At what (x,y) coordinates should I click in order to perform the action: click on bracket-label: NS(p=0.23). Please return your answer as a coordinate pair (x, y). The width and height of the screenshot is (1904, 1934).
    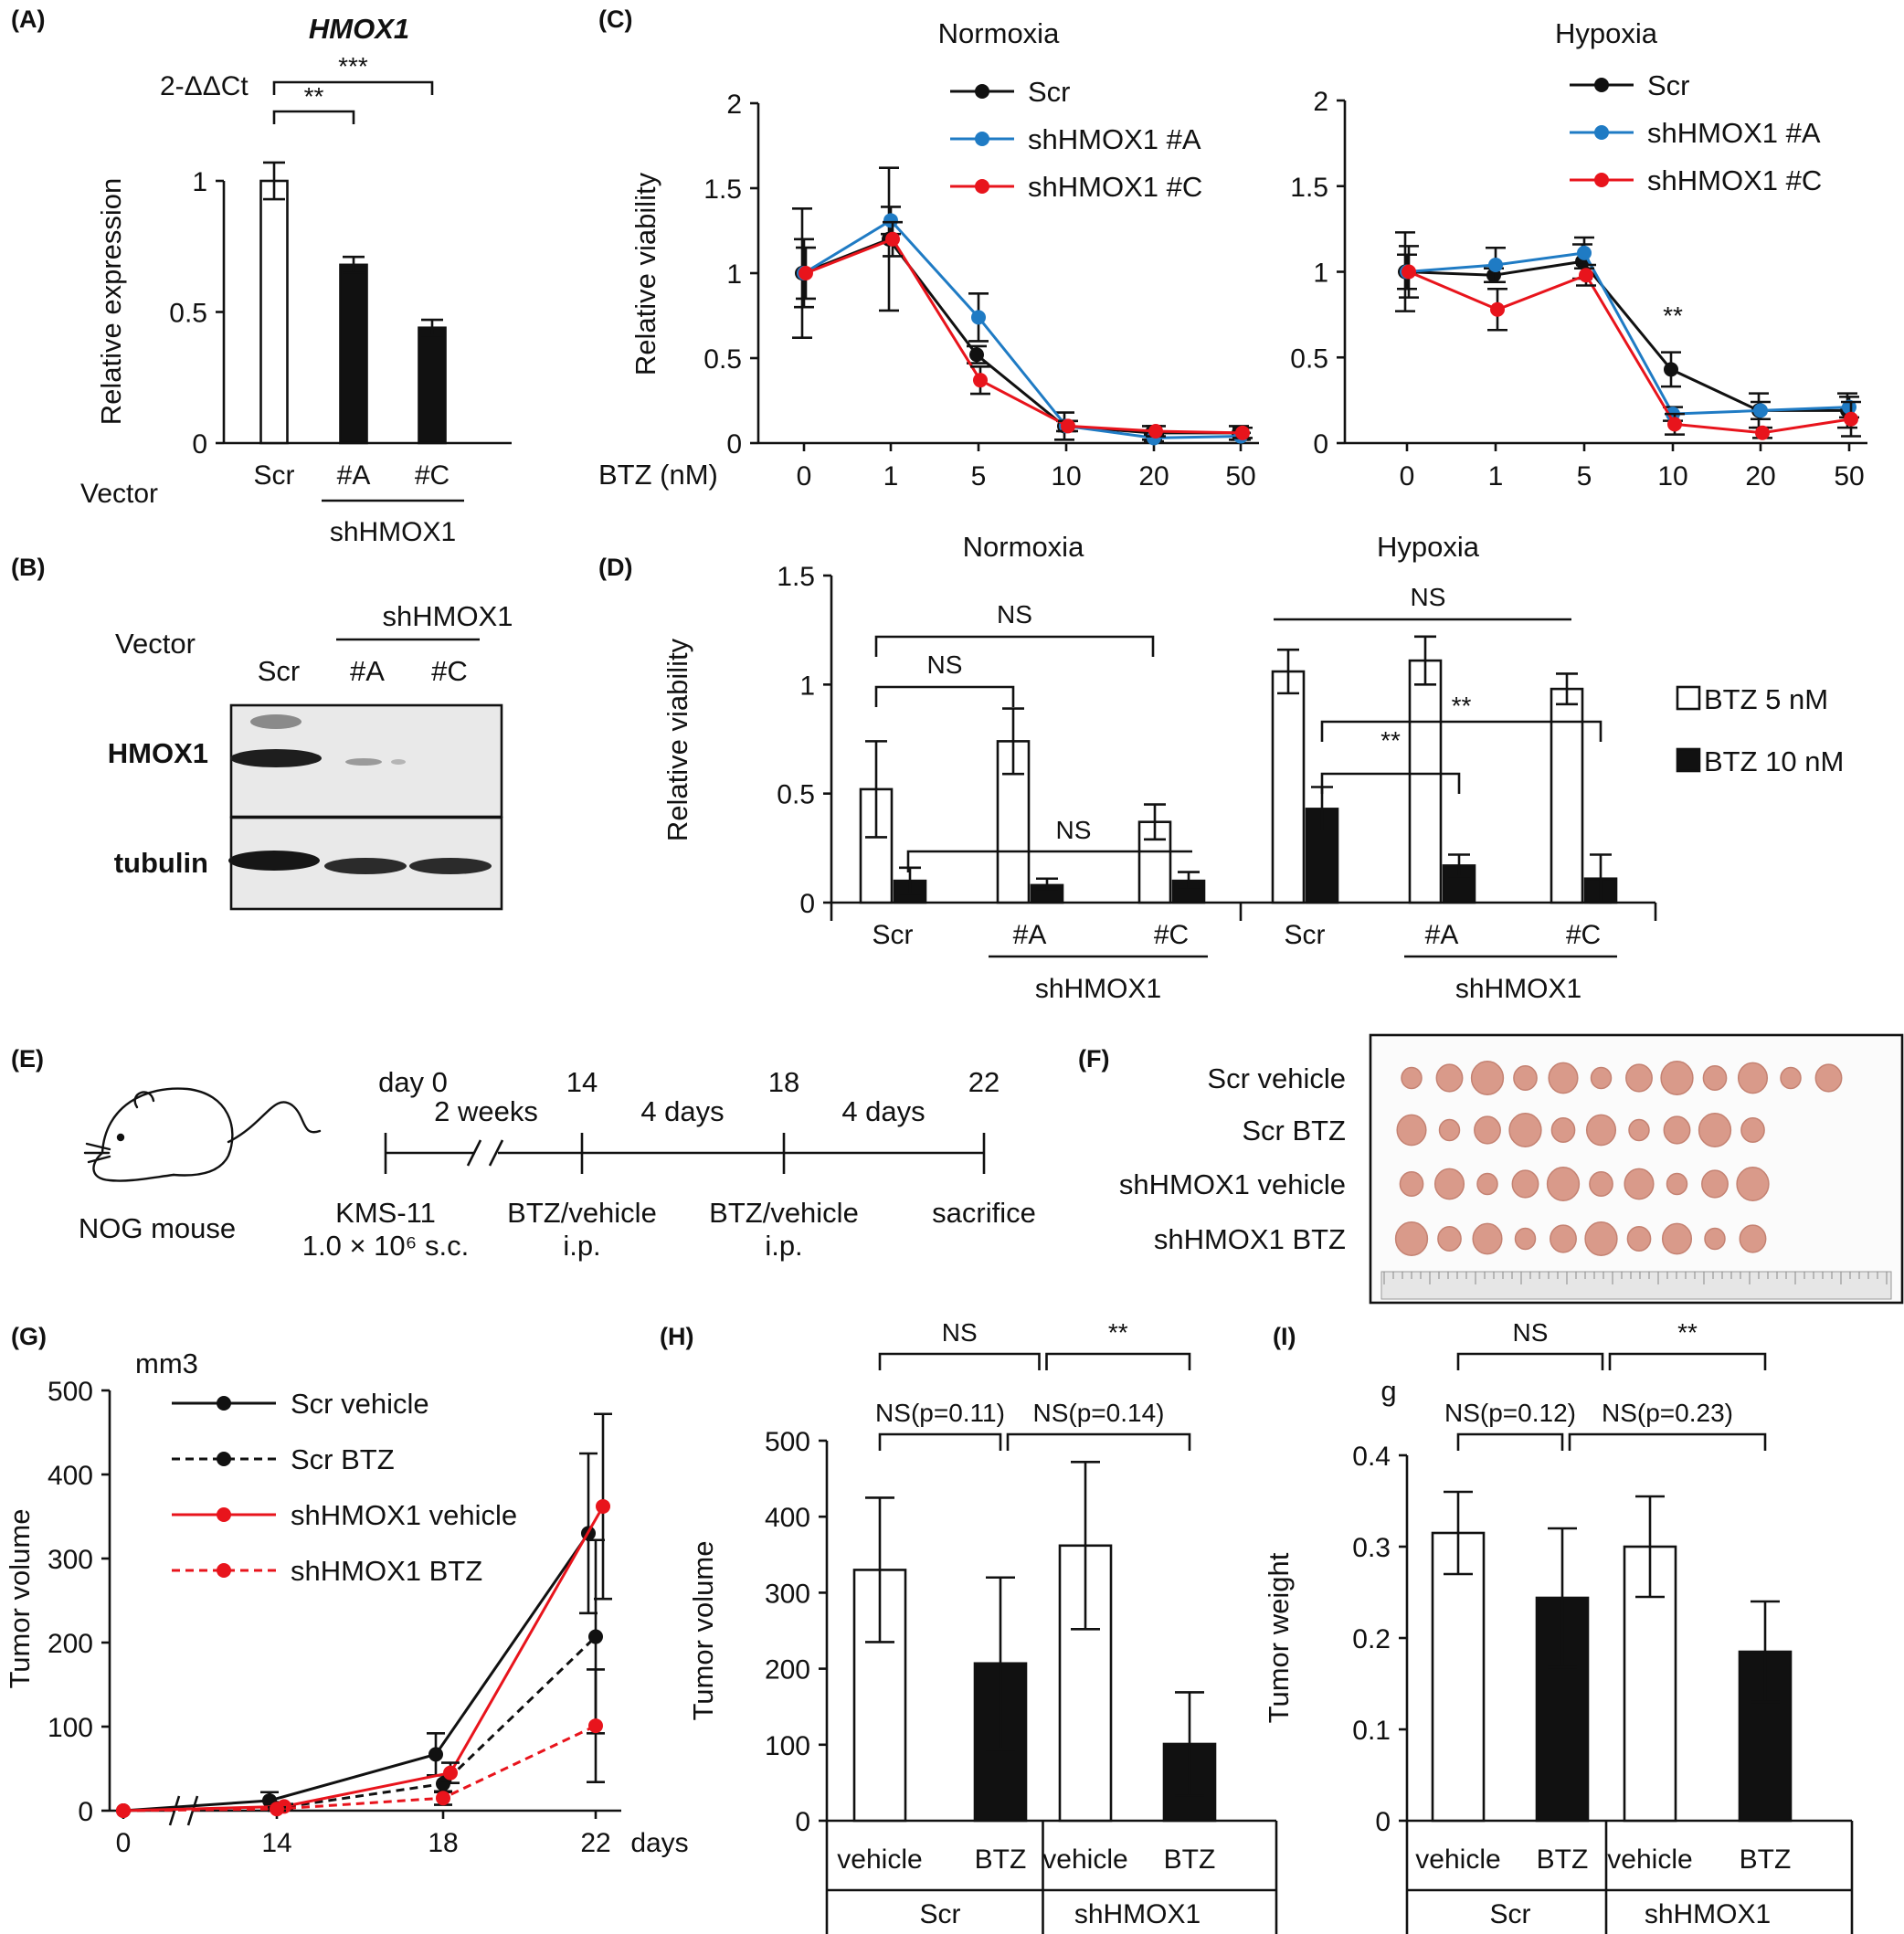
    Looking at the image, I should click on (1668, 1413).